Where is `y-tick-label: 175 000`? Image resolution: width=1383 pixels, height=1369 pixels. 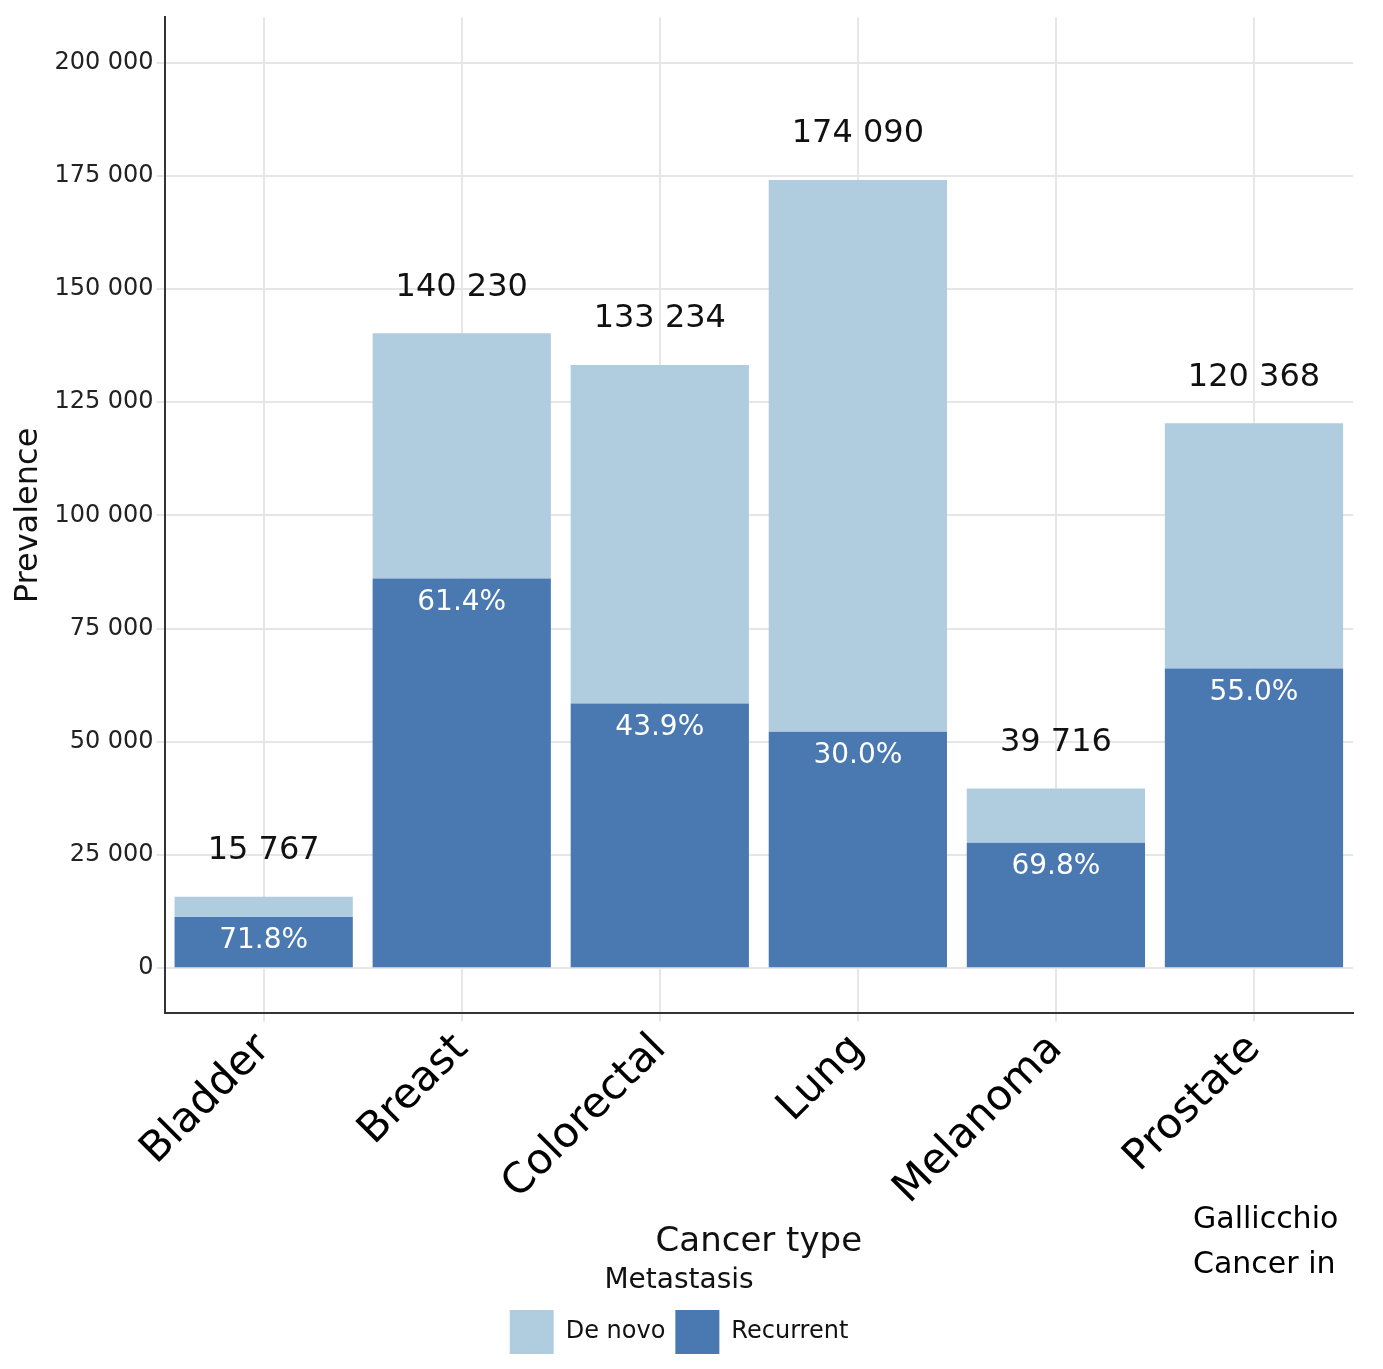
y-tick-label: 175 000 is located at coordinates (104, 174).